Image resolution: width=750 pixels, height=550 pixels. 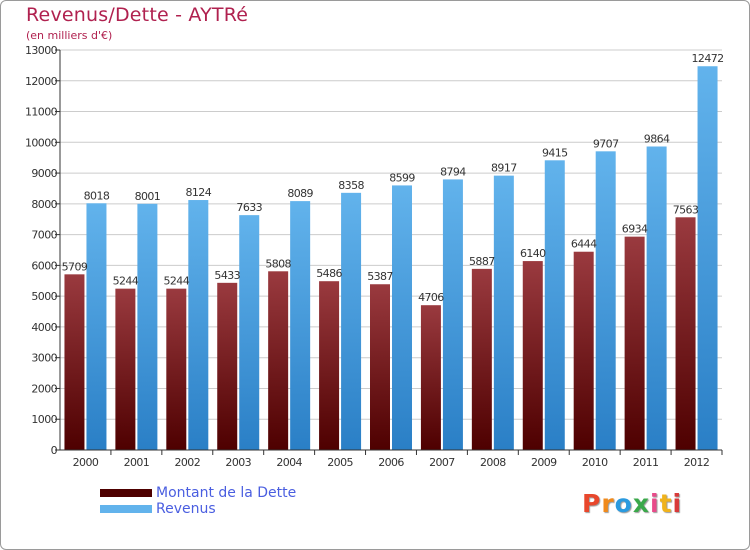 I want to click on x-tick-label: 2006, so click(x=391, y=462).